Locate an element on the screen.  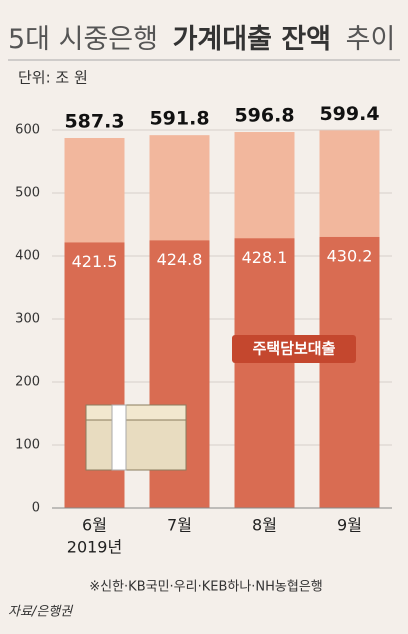
money-icon is located at coordinates (136, 437).